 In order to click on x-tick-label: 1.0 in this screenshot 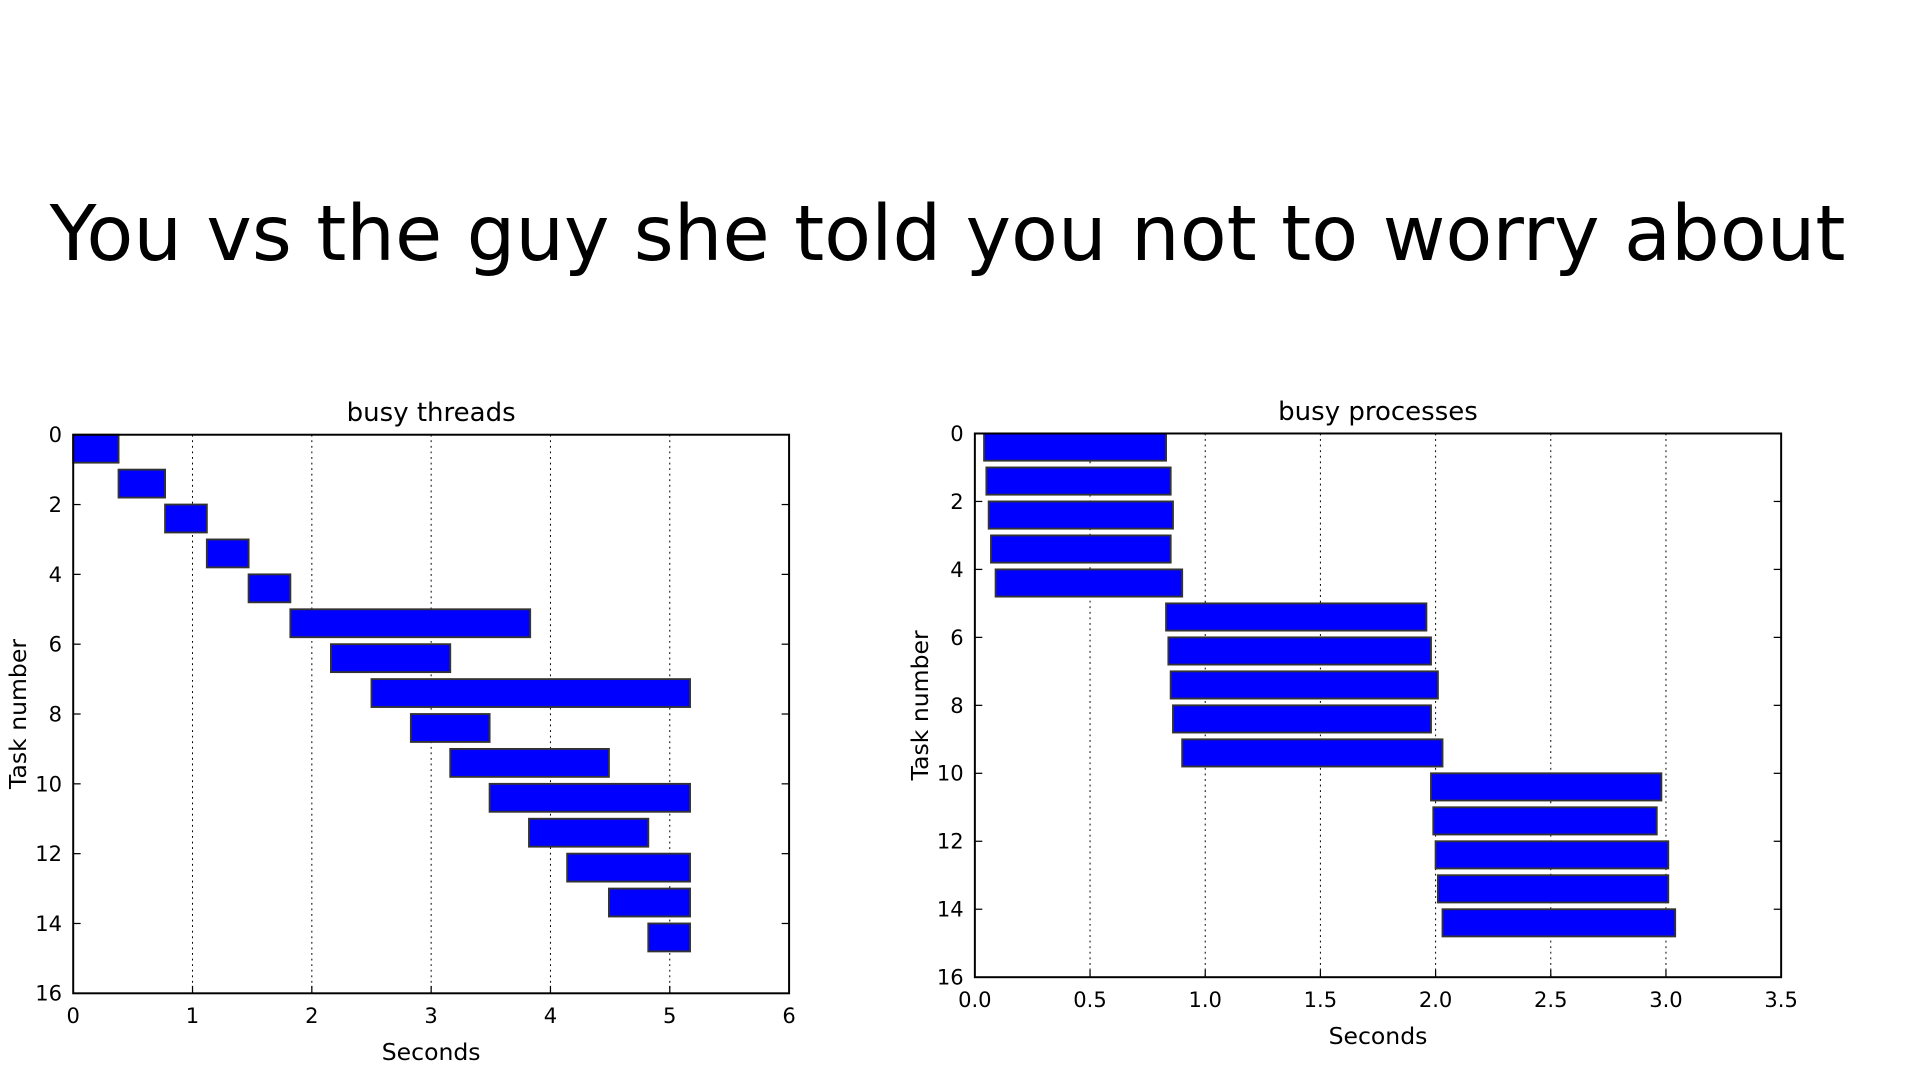, I will do `click(1204, 999)`.